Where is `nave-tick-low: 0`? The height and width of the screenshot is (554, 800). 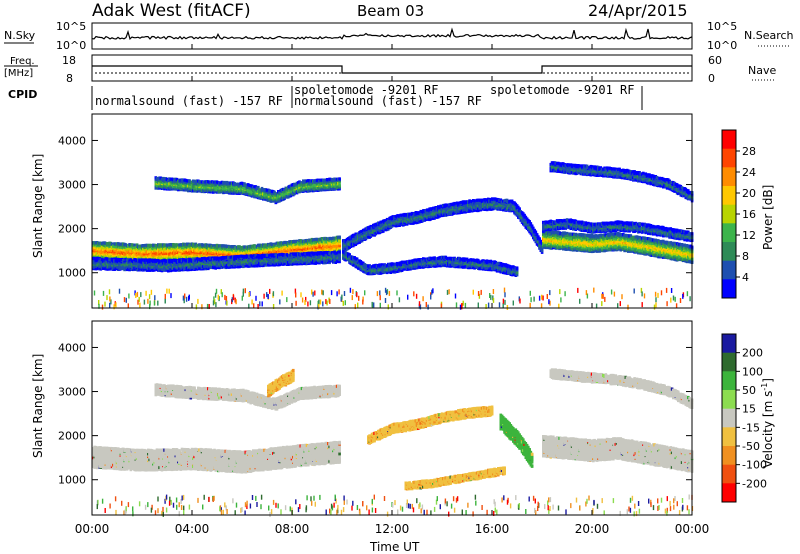
nave-tick-low: 0 is located at coordinates (711, 78).